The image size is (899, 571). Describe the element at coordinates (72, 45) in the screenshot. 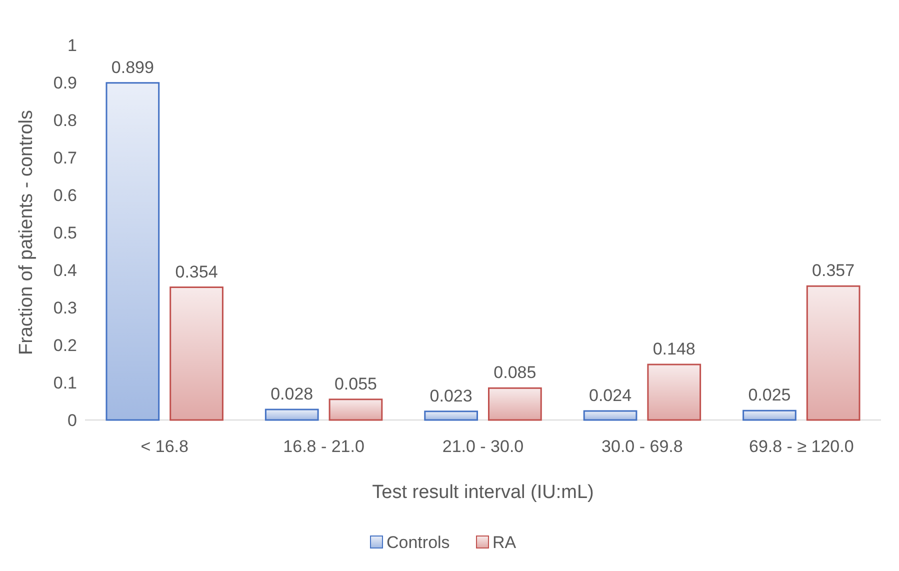

I see `y-tick-label: 1` at that location.